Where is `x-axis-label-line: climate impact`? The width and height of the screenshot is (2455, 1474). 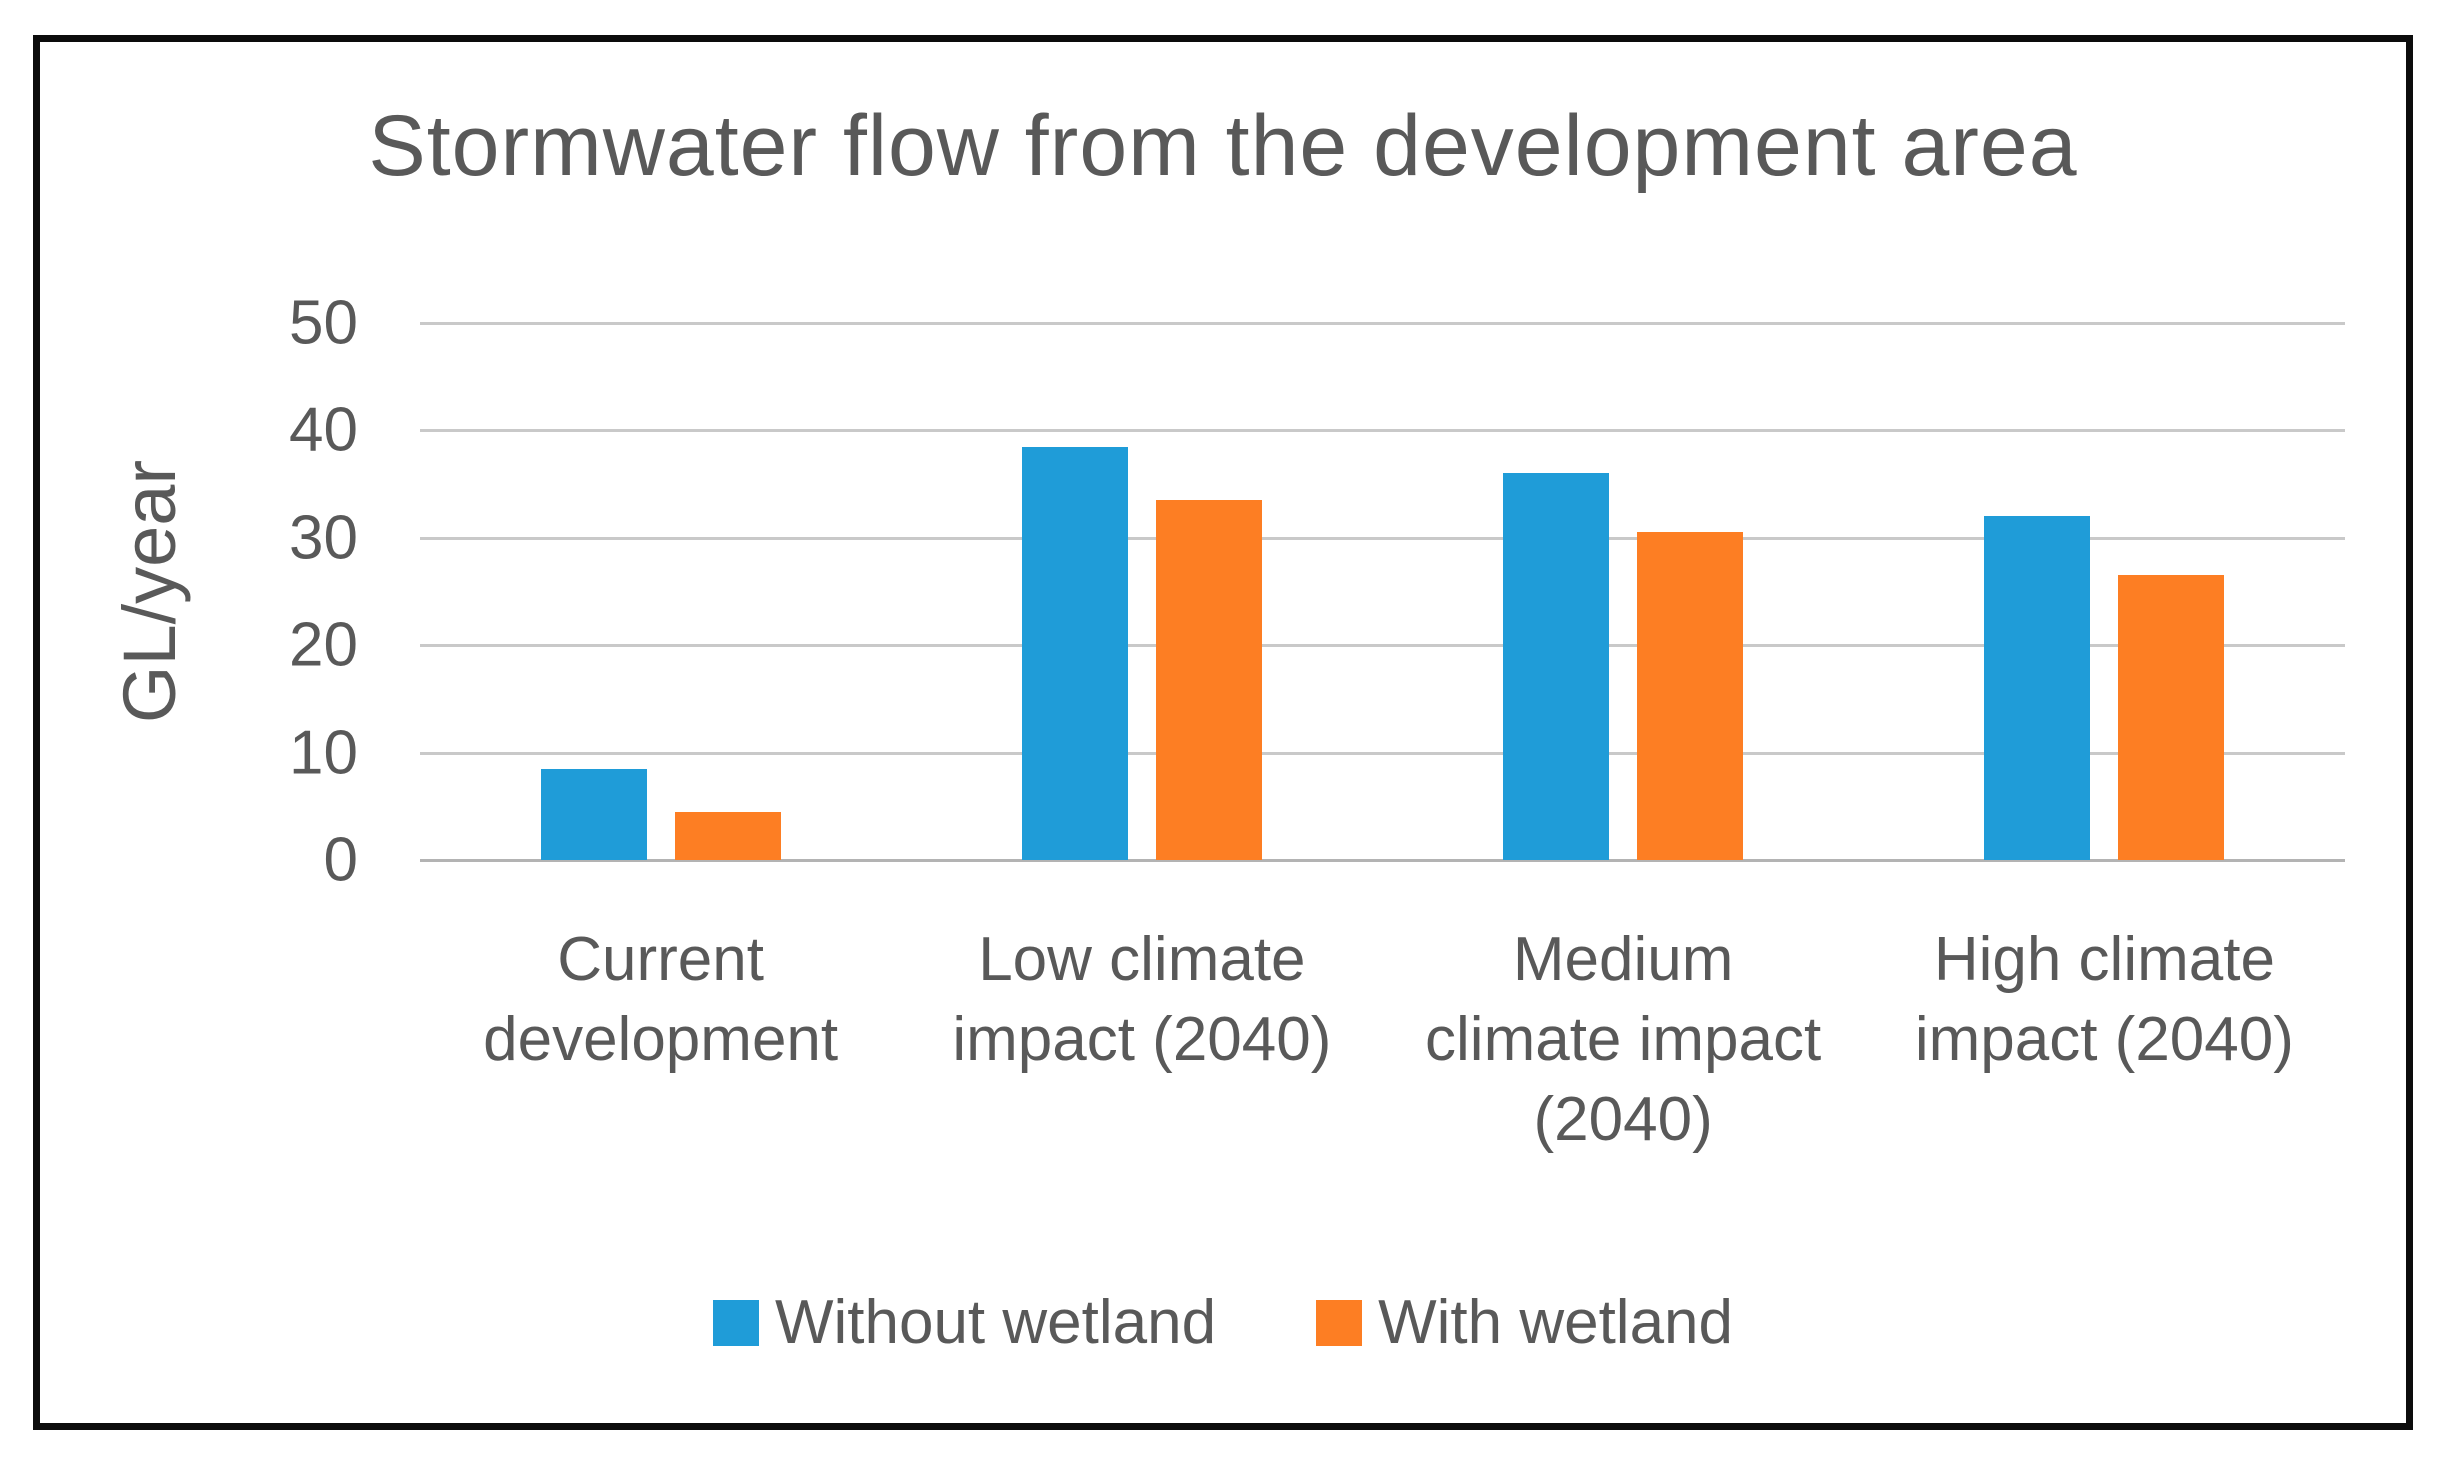
x-axis-label-line: climate impact is located at coordinates (1623, 1039).